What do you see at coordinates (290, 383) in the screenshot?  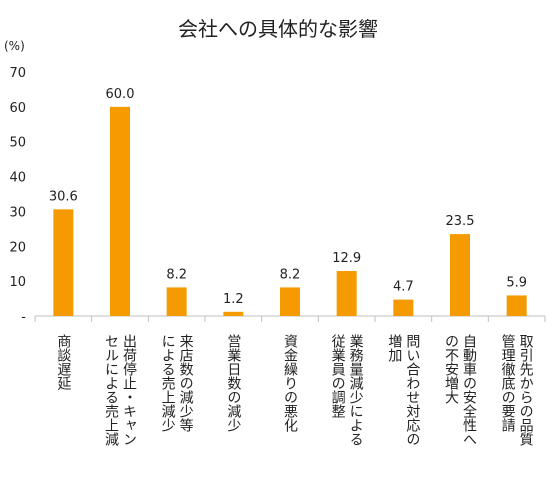 I see `category-label: 資金繰りの悪化` at bounding box center [290, 383].